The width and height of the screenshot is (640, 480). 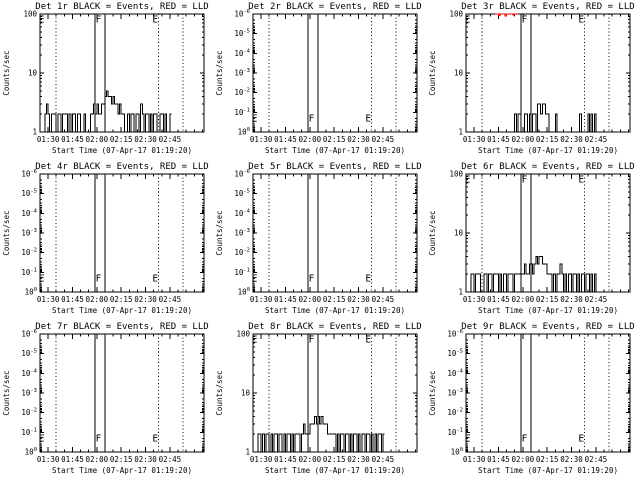 I want to click on plot-frame, so click(x=335, y=233).